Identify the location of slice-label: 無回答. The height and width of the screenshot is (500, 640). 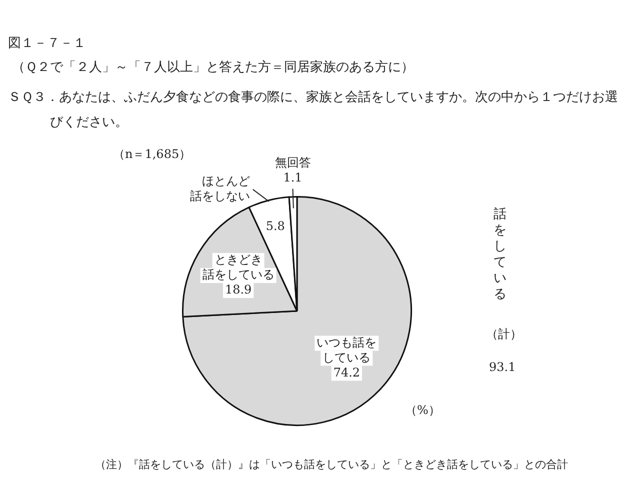
(292, 162).